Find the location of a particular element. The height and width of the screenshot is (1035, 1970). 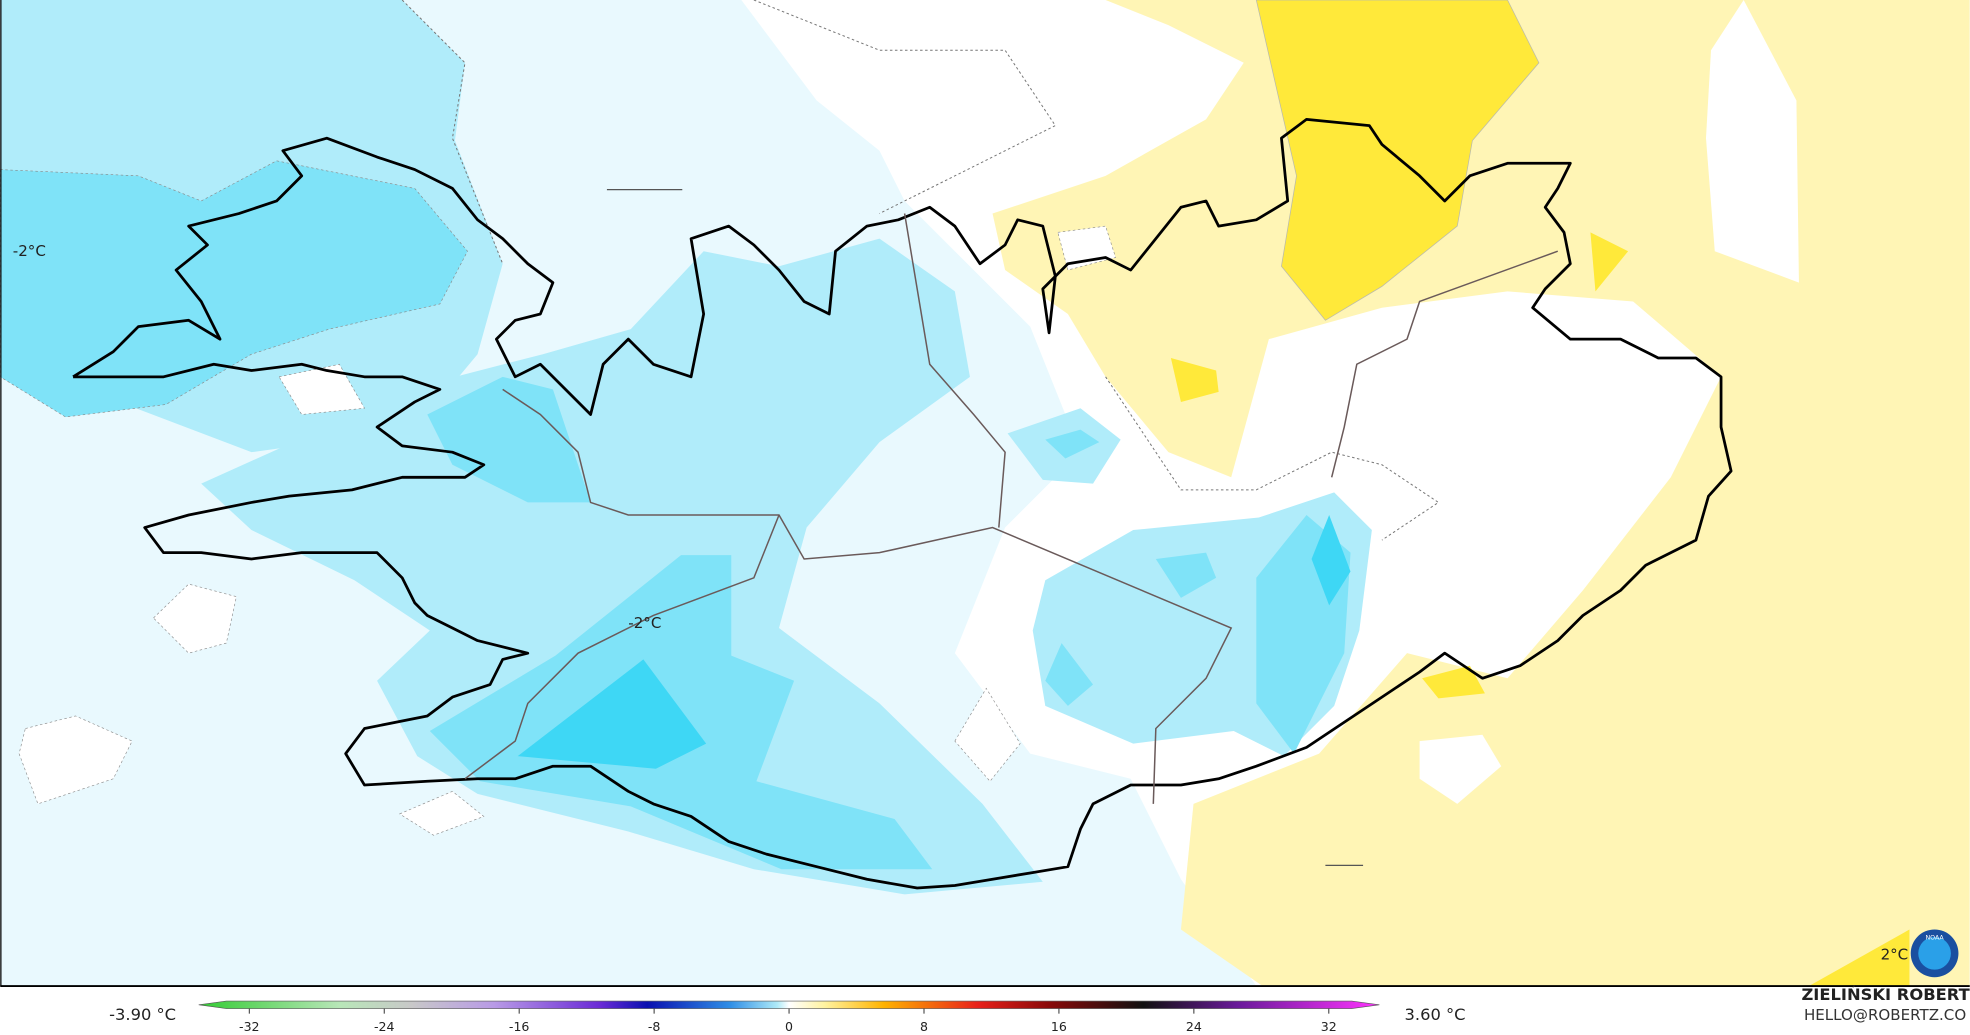

credit-email: HELLO@ROBERTZ.CO is located at coordinates (1885, 1015).